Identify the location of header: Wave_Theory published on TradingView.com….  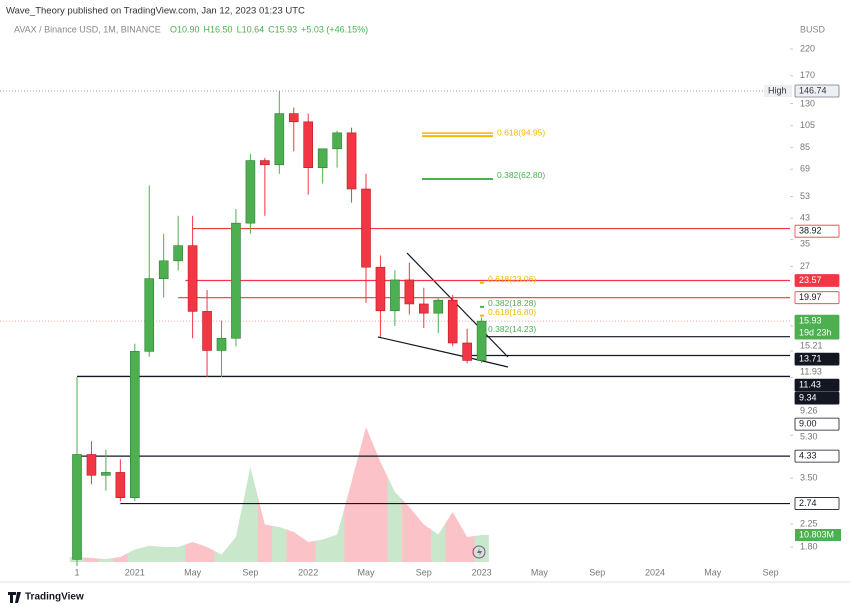
(155, 11).